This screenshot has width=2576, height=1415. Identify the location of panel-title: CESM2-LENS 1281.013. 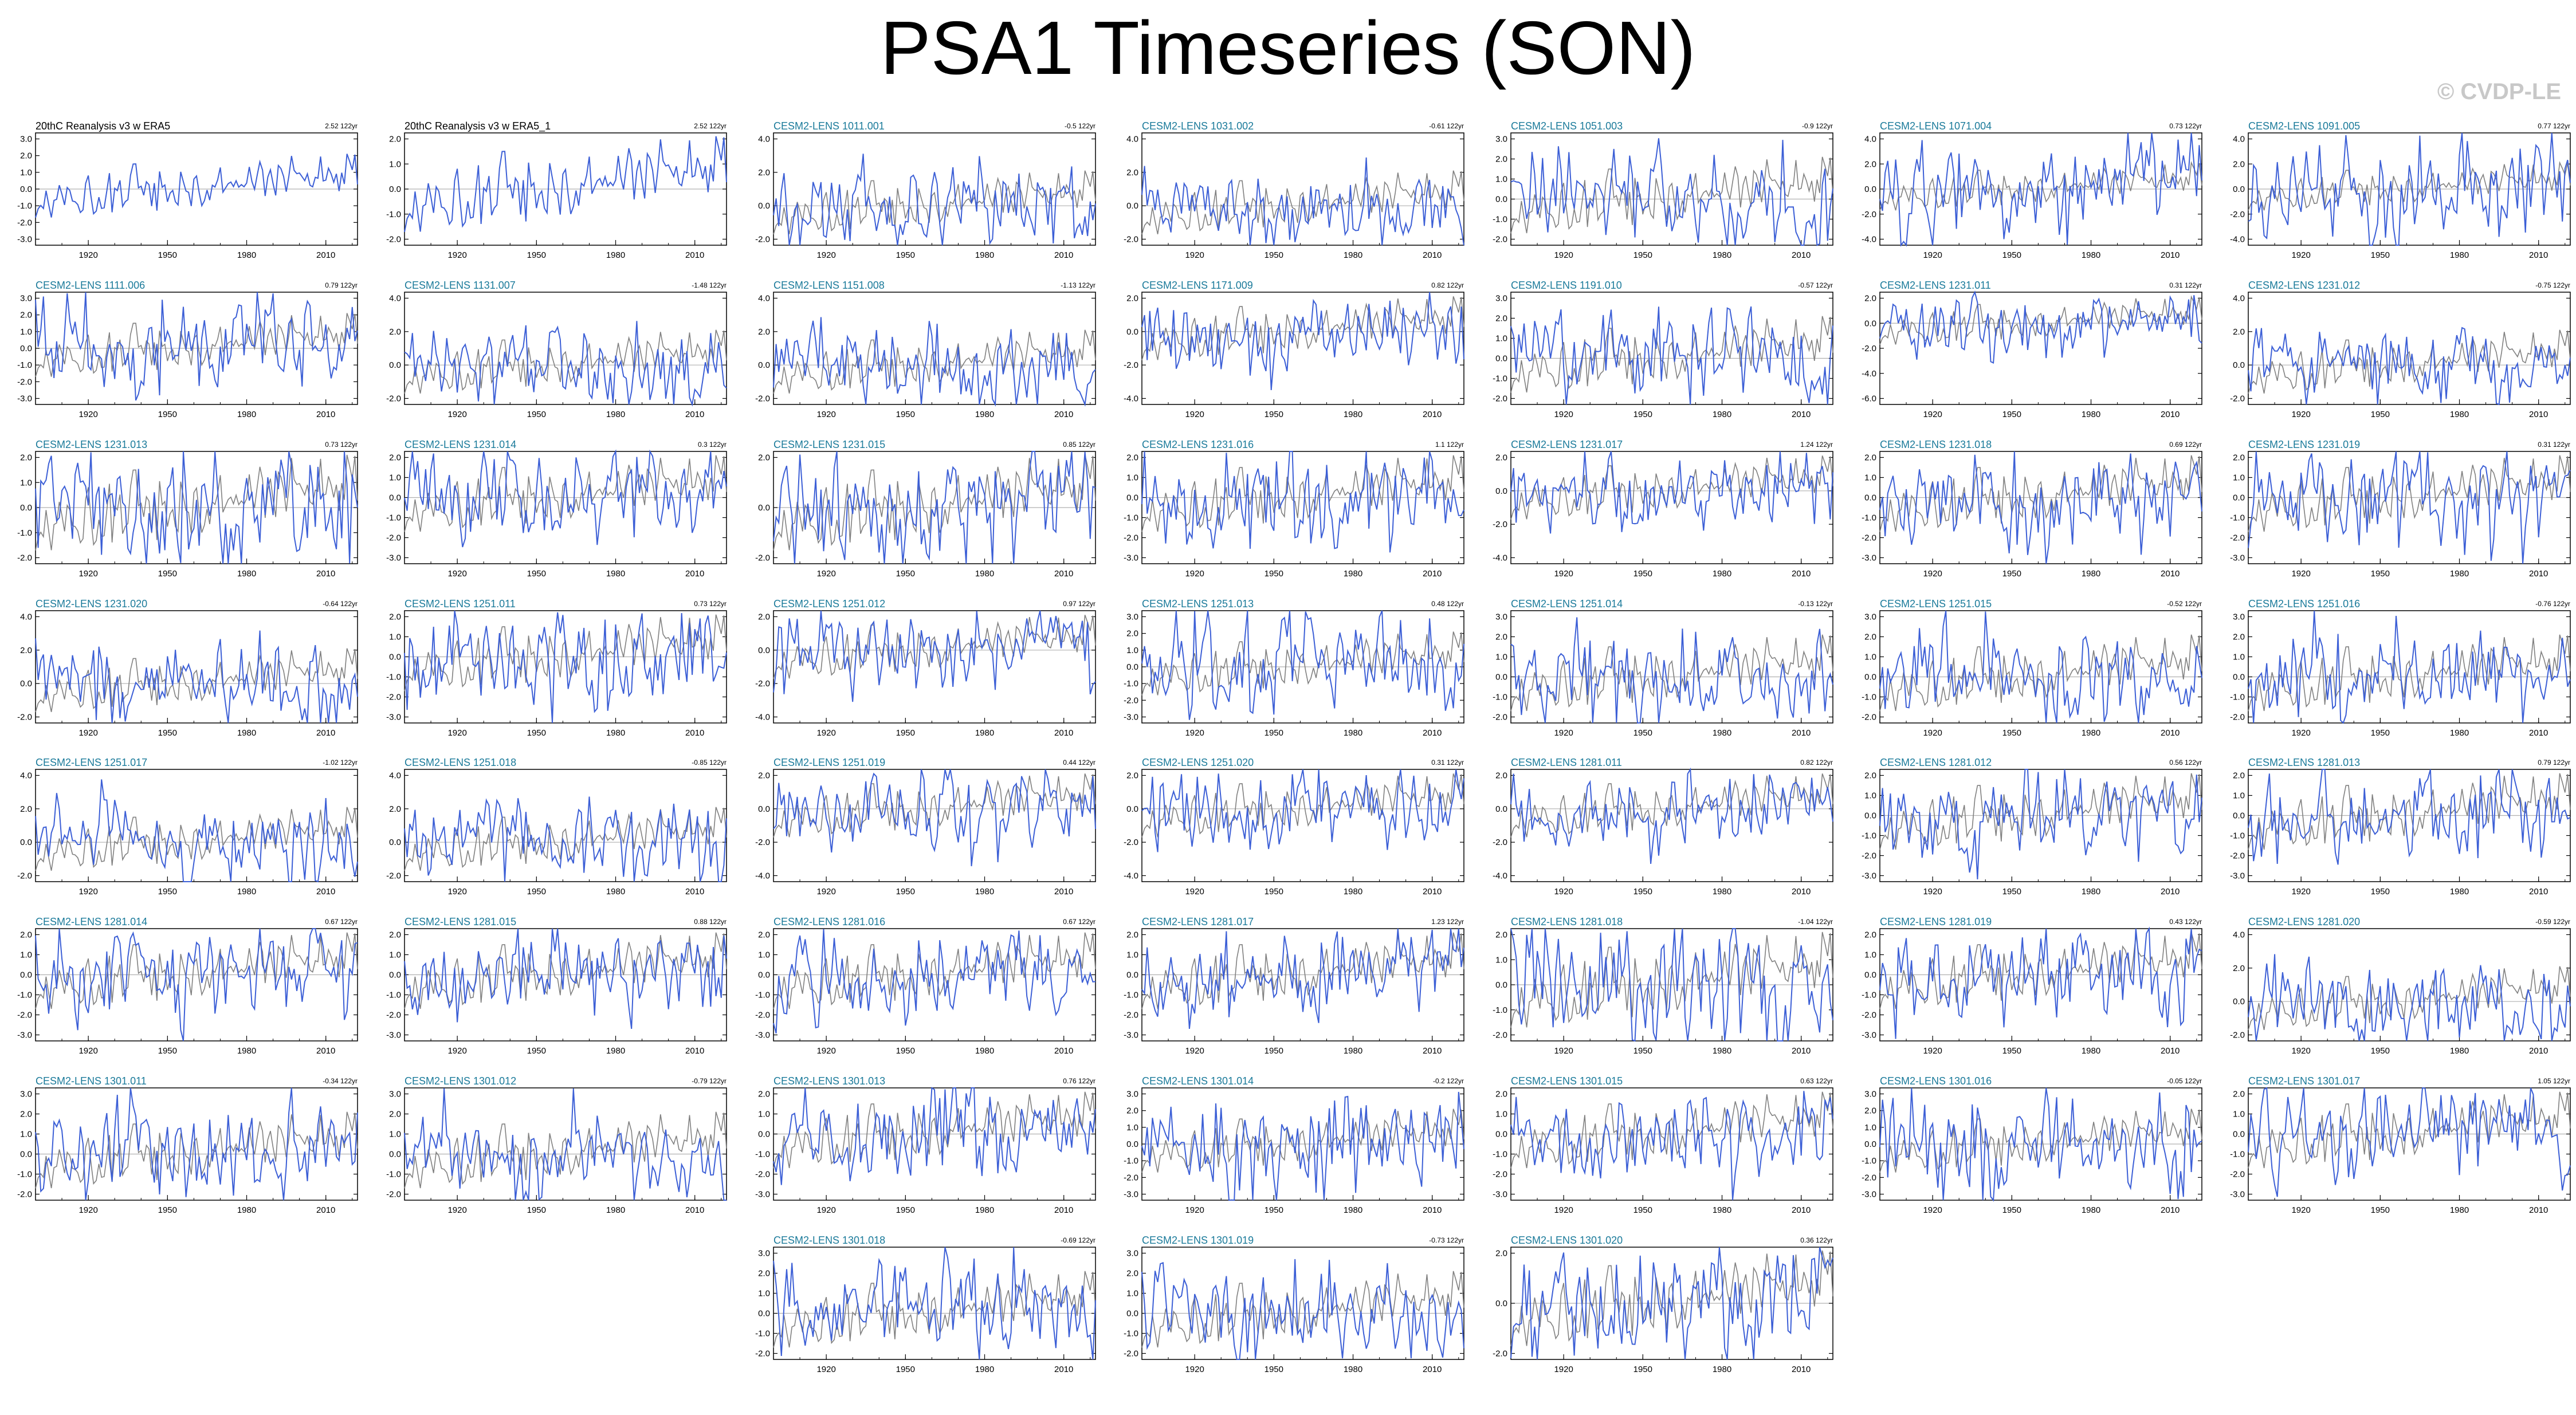
(2304, 762).